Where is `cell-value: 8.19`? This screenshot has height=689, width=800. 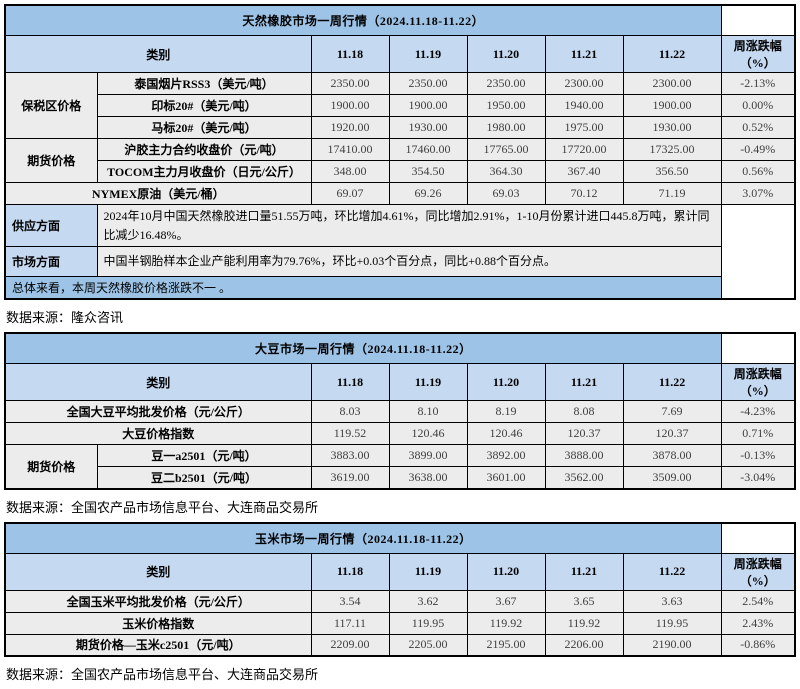 cell-value: 8.19 is located at coordinates (506, 412).